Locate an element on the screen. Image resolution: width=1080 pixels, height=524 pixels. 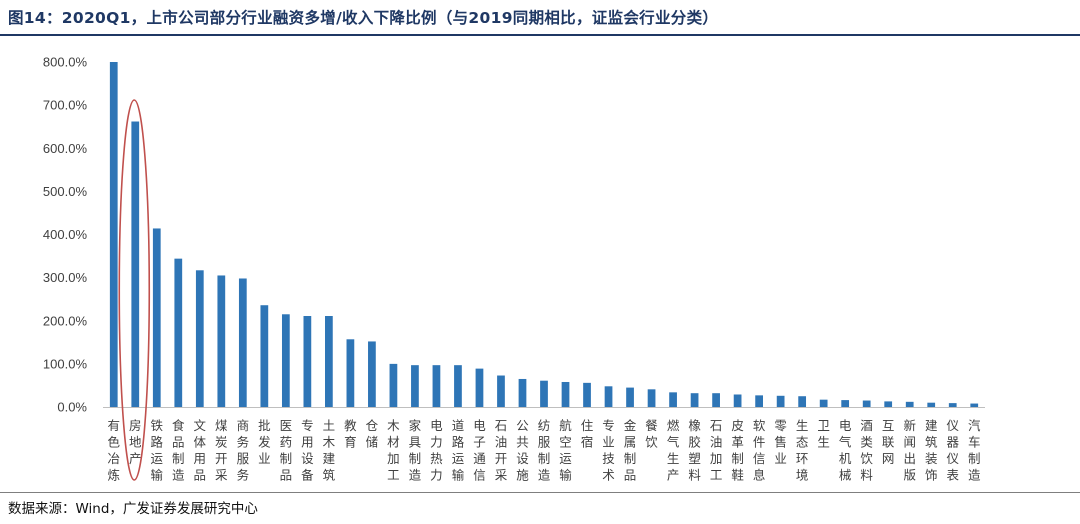
x-tick-label: 煤炭开采 is located at coordinates (221, 450).